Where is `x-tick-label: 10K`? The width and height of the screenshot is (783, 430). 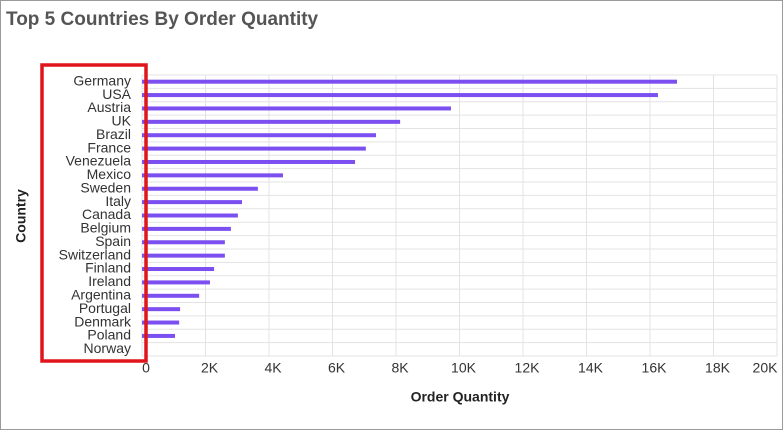
x-tick-label: 10K is located at coordinates (464, 368).